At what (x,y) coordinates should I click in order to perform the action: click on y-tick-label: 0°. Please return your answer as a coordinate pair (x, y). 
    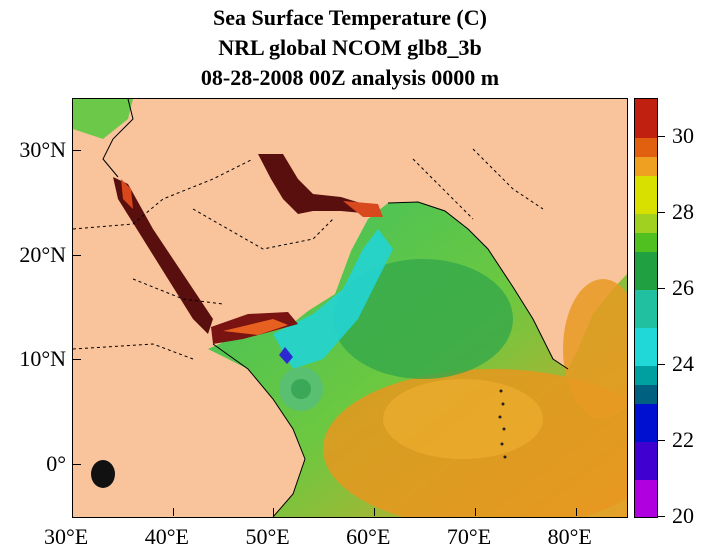
    Looking at the image, I should click on (56, 463).